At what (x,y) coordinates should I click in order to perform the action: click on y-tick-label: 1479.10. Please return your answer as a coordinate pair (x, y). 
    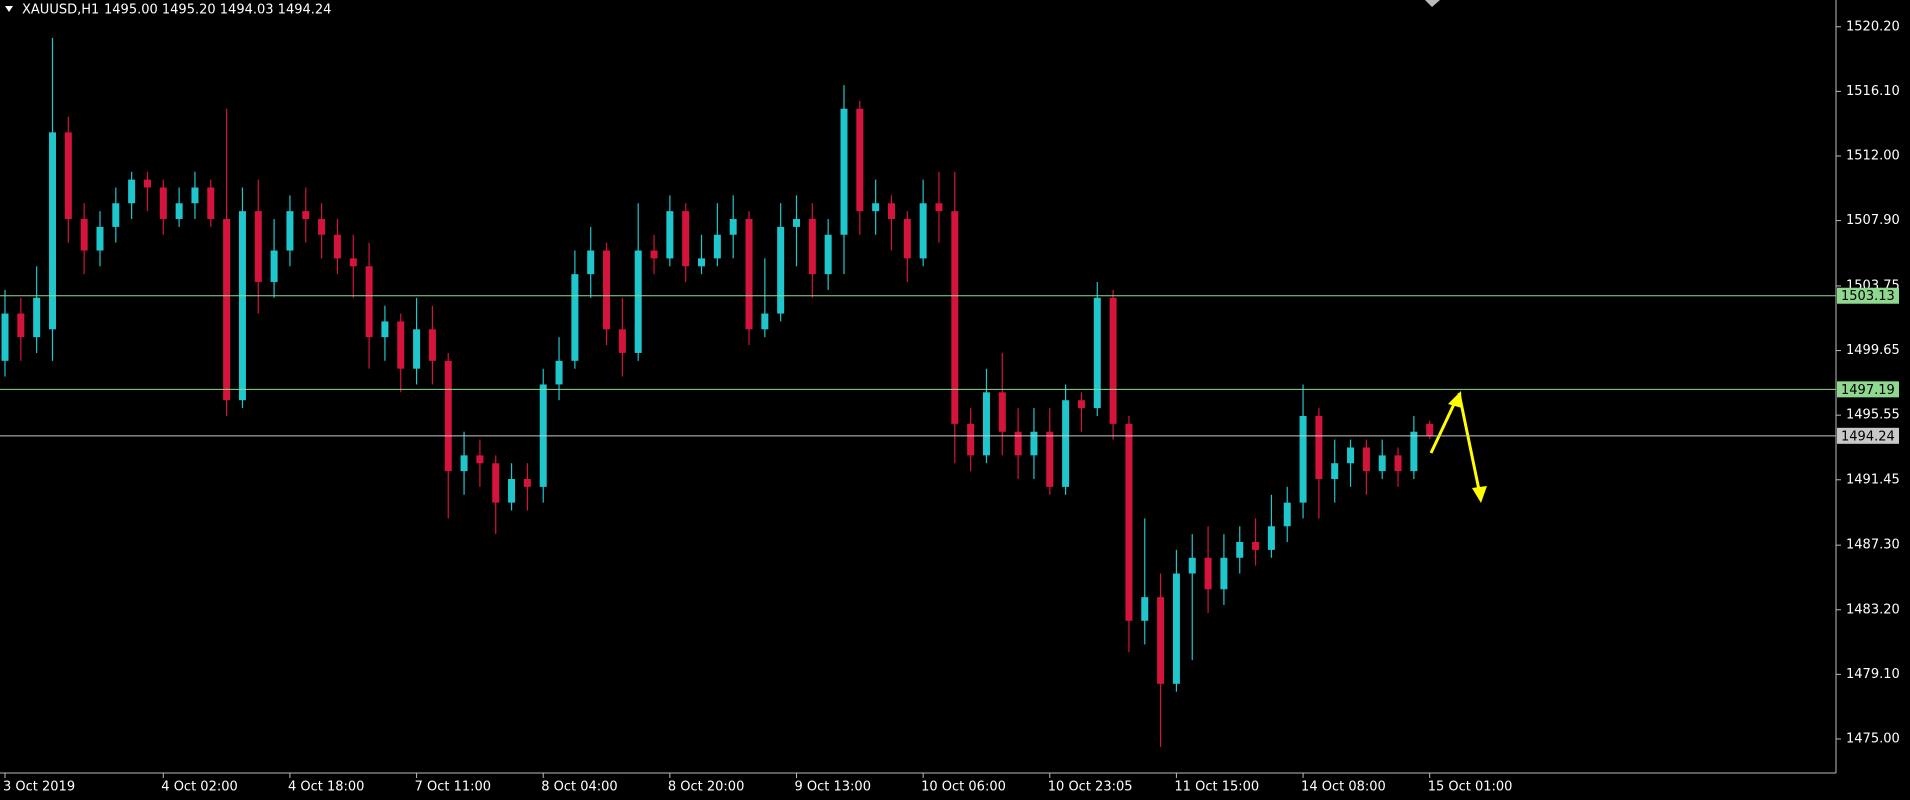
    Looking at the image, I should click on (1873, 674).